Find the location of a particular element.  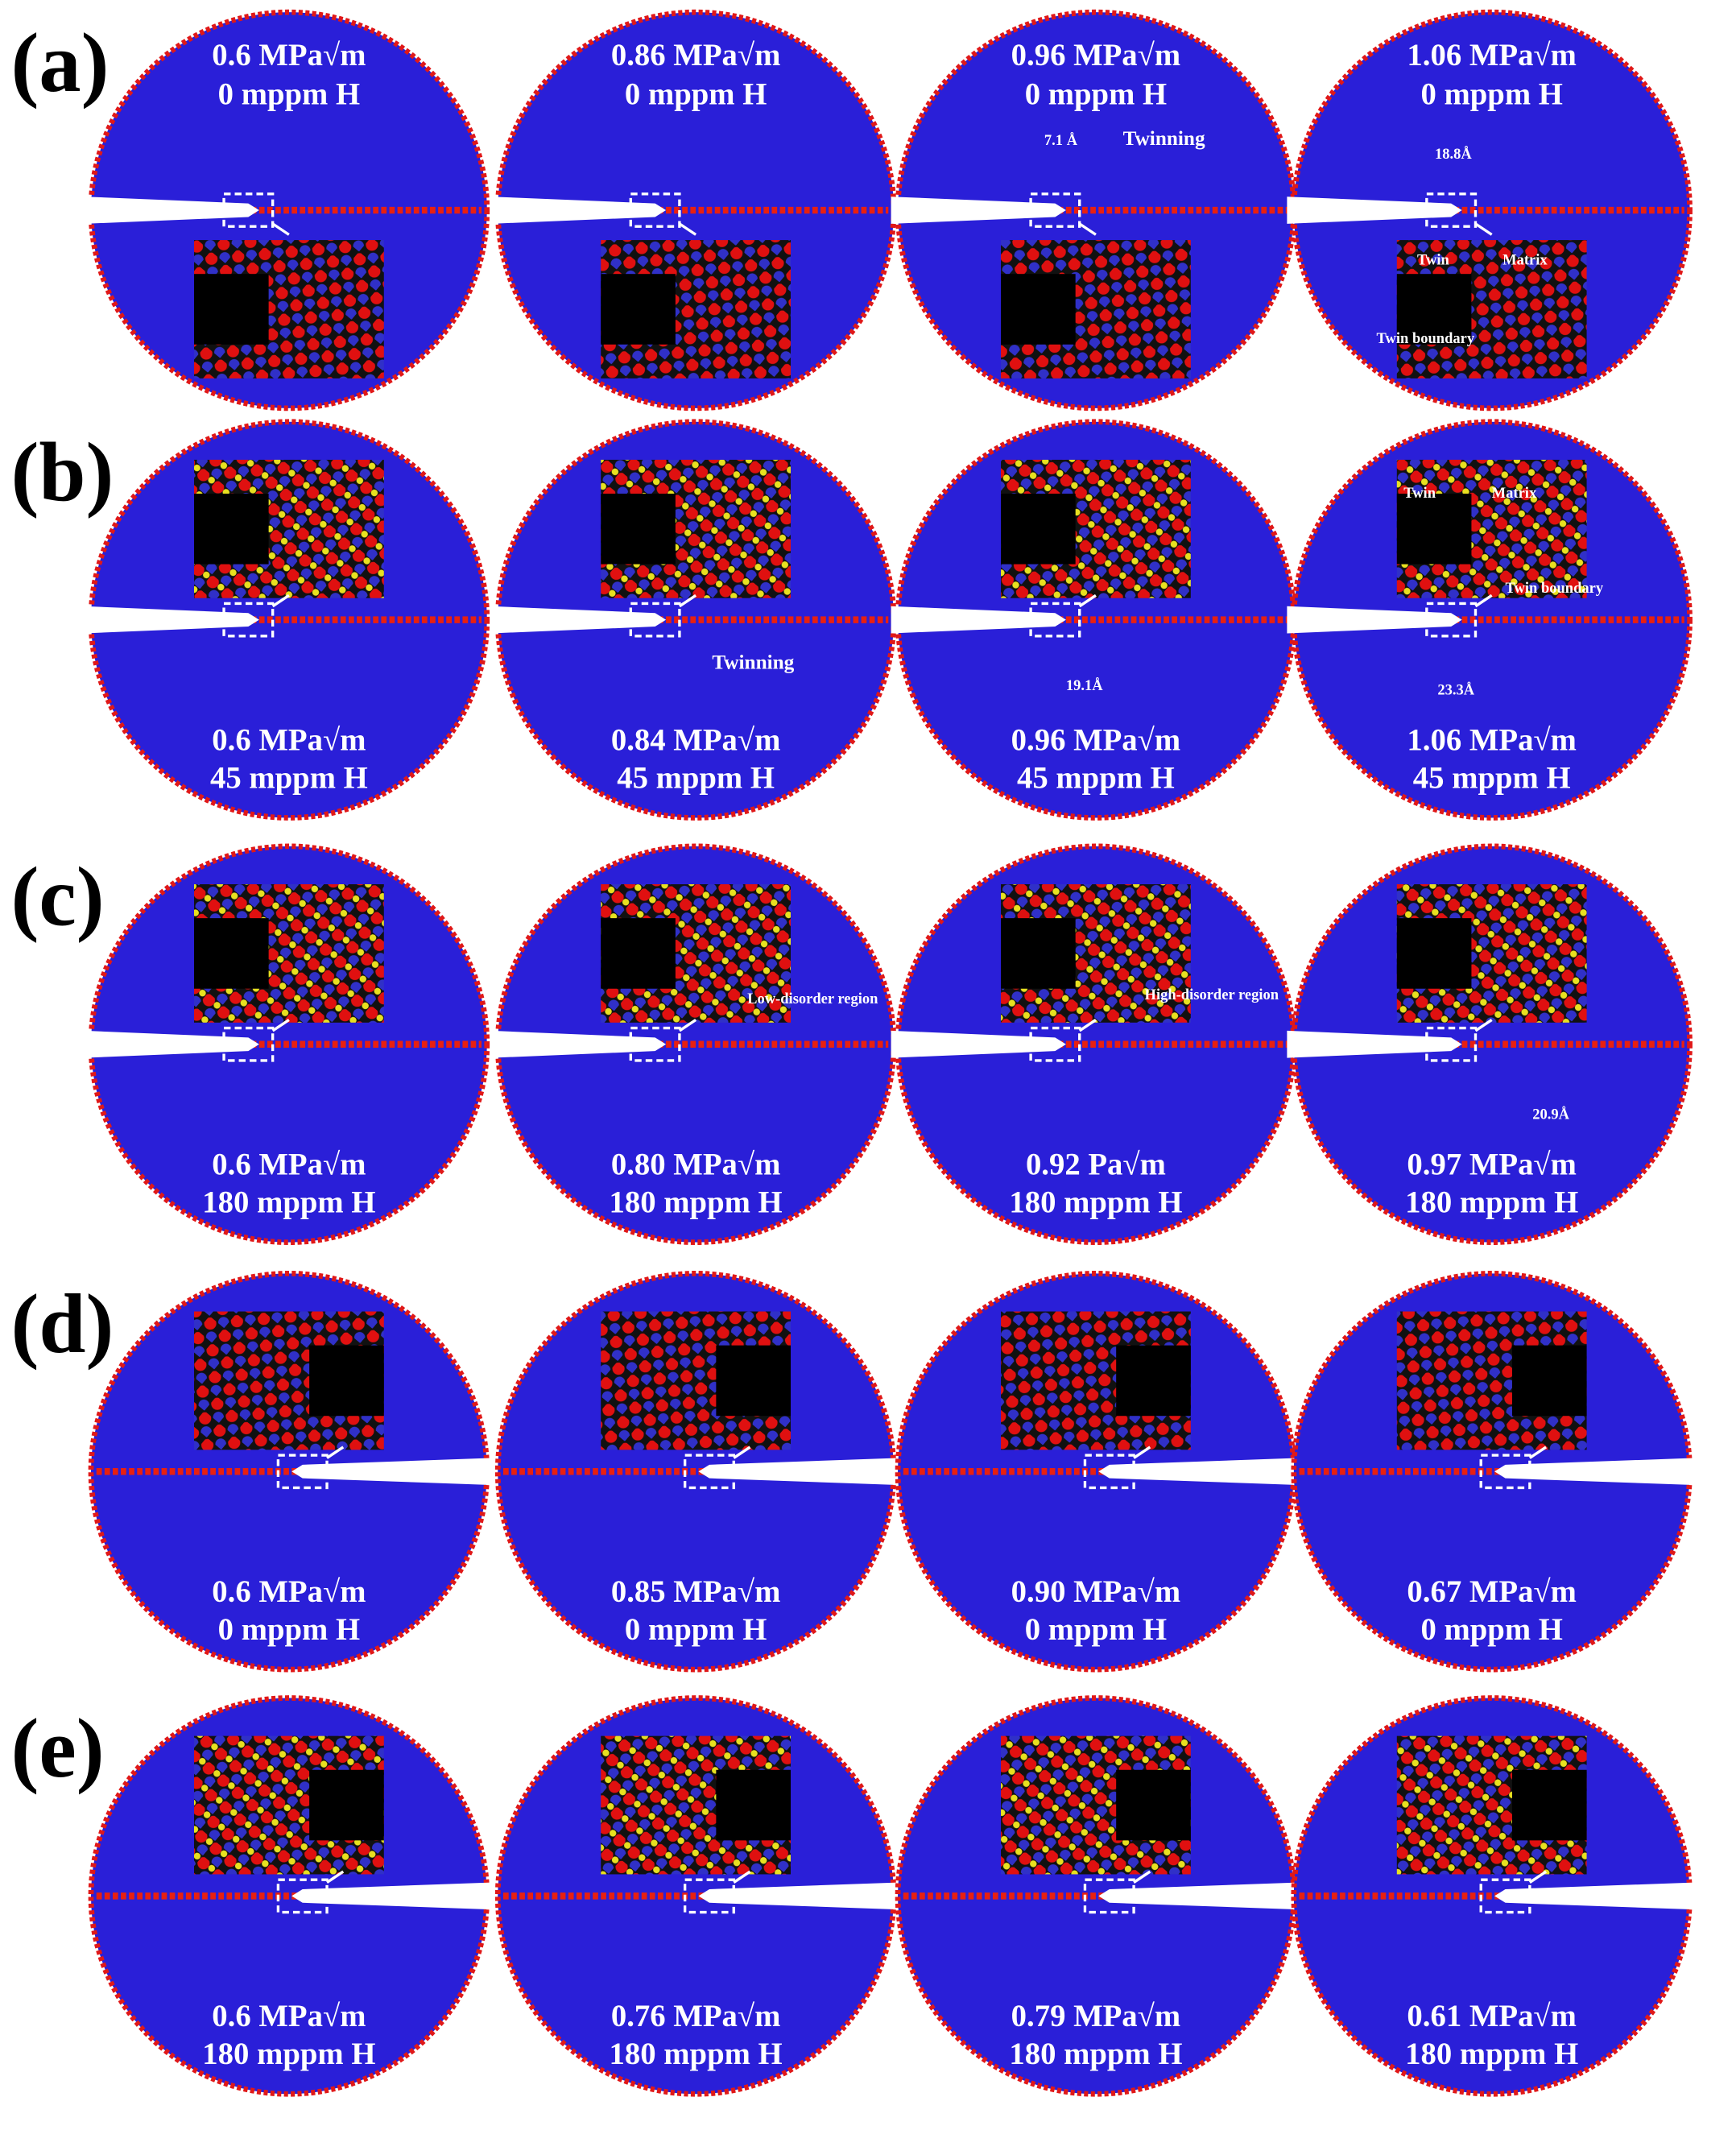

panel: 0.6 MPa√m 180 mppm H is located at coordinates (291, 1896).